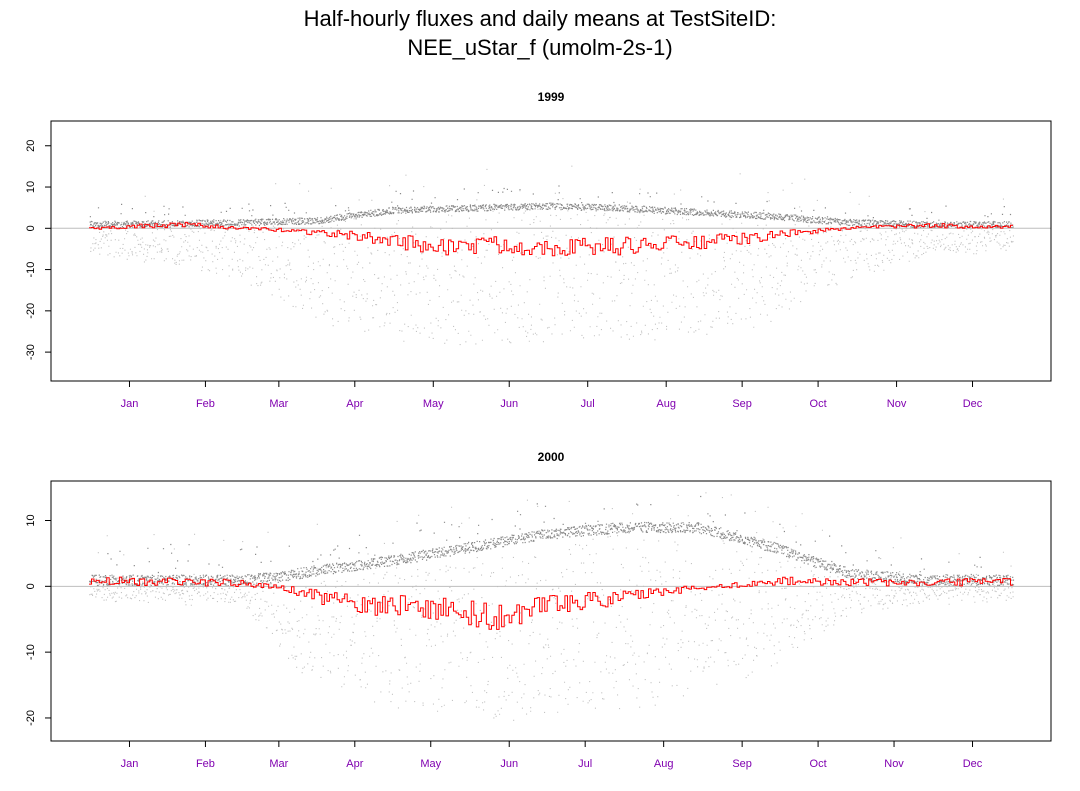 This screenshot has height=791, width=1080. Describe the element at coordinates (540, 47) in the screenshot. I see `main-title-line2: NEE_uStar_f (umolm-2s-1)` at that location.